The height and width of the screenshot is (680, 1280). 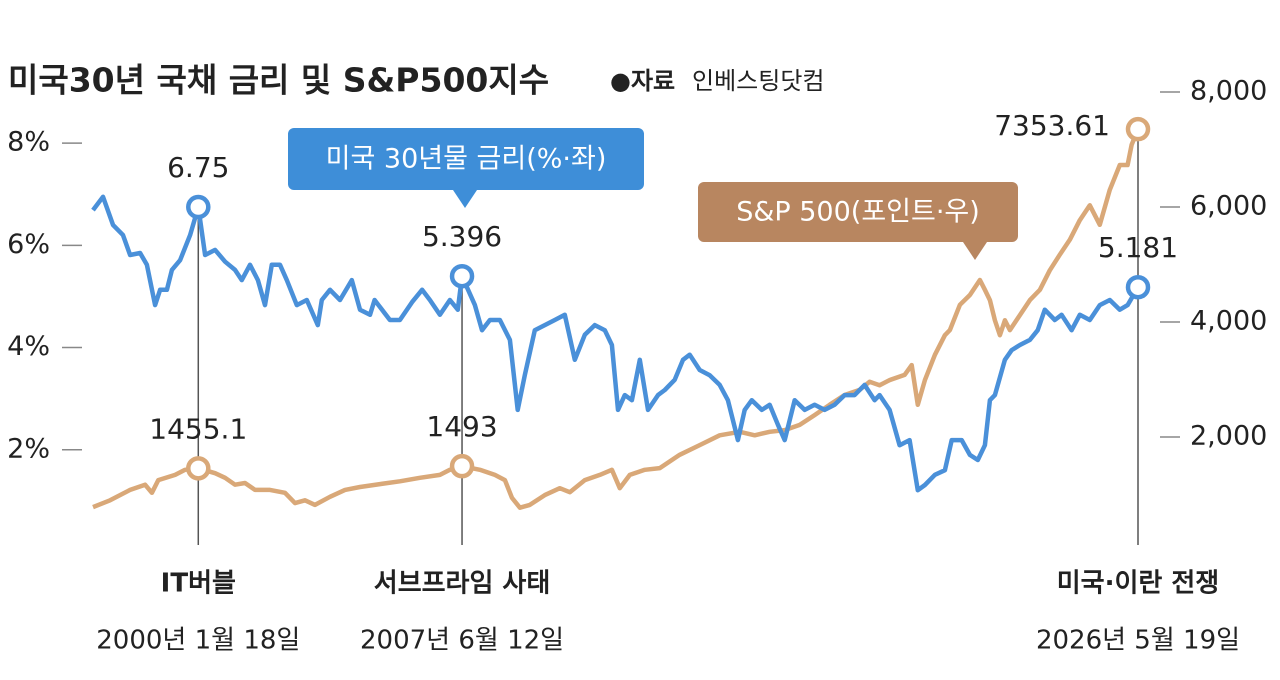 What do you see at coordinates (462, 584) in the screenshot?
I see `annotation-label: 서브프라임 사태` at bounding box center [462, 584].